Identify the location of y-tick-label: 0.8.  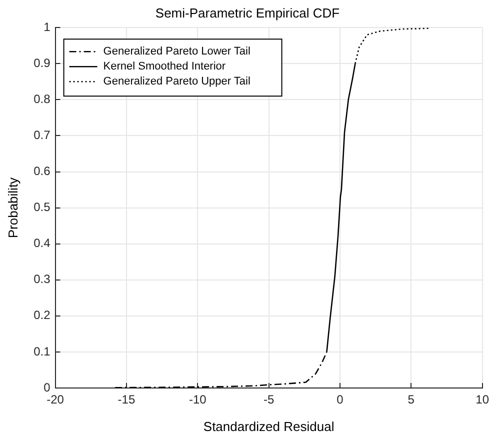
(42, 99).